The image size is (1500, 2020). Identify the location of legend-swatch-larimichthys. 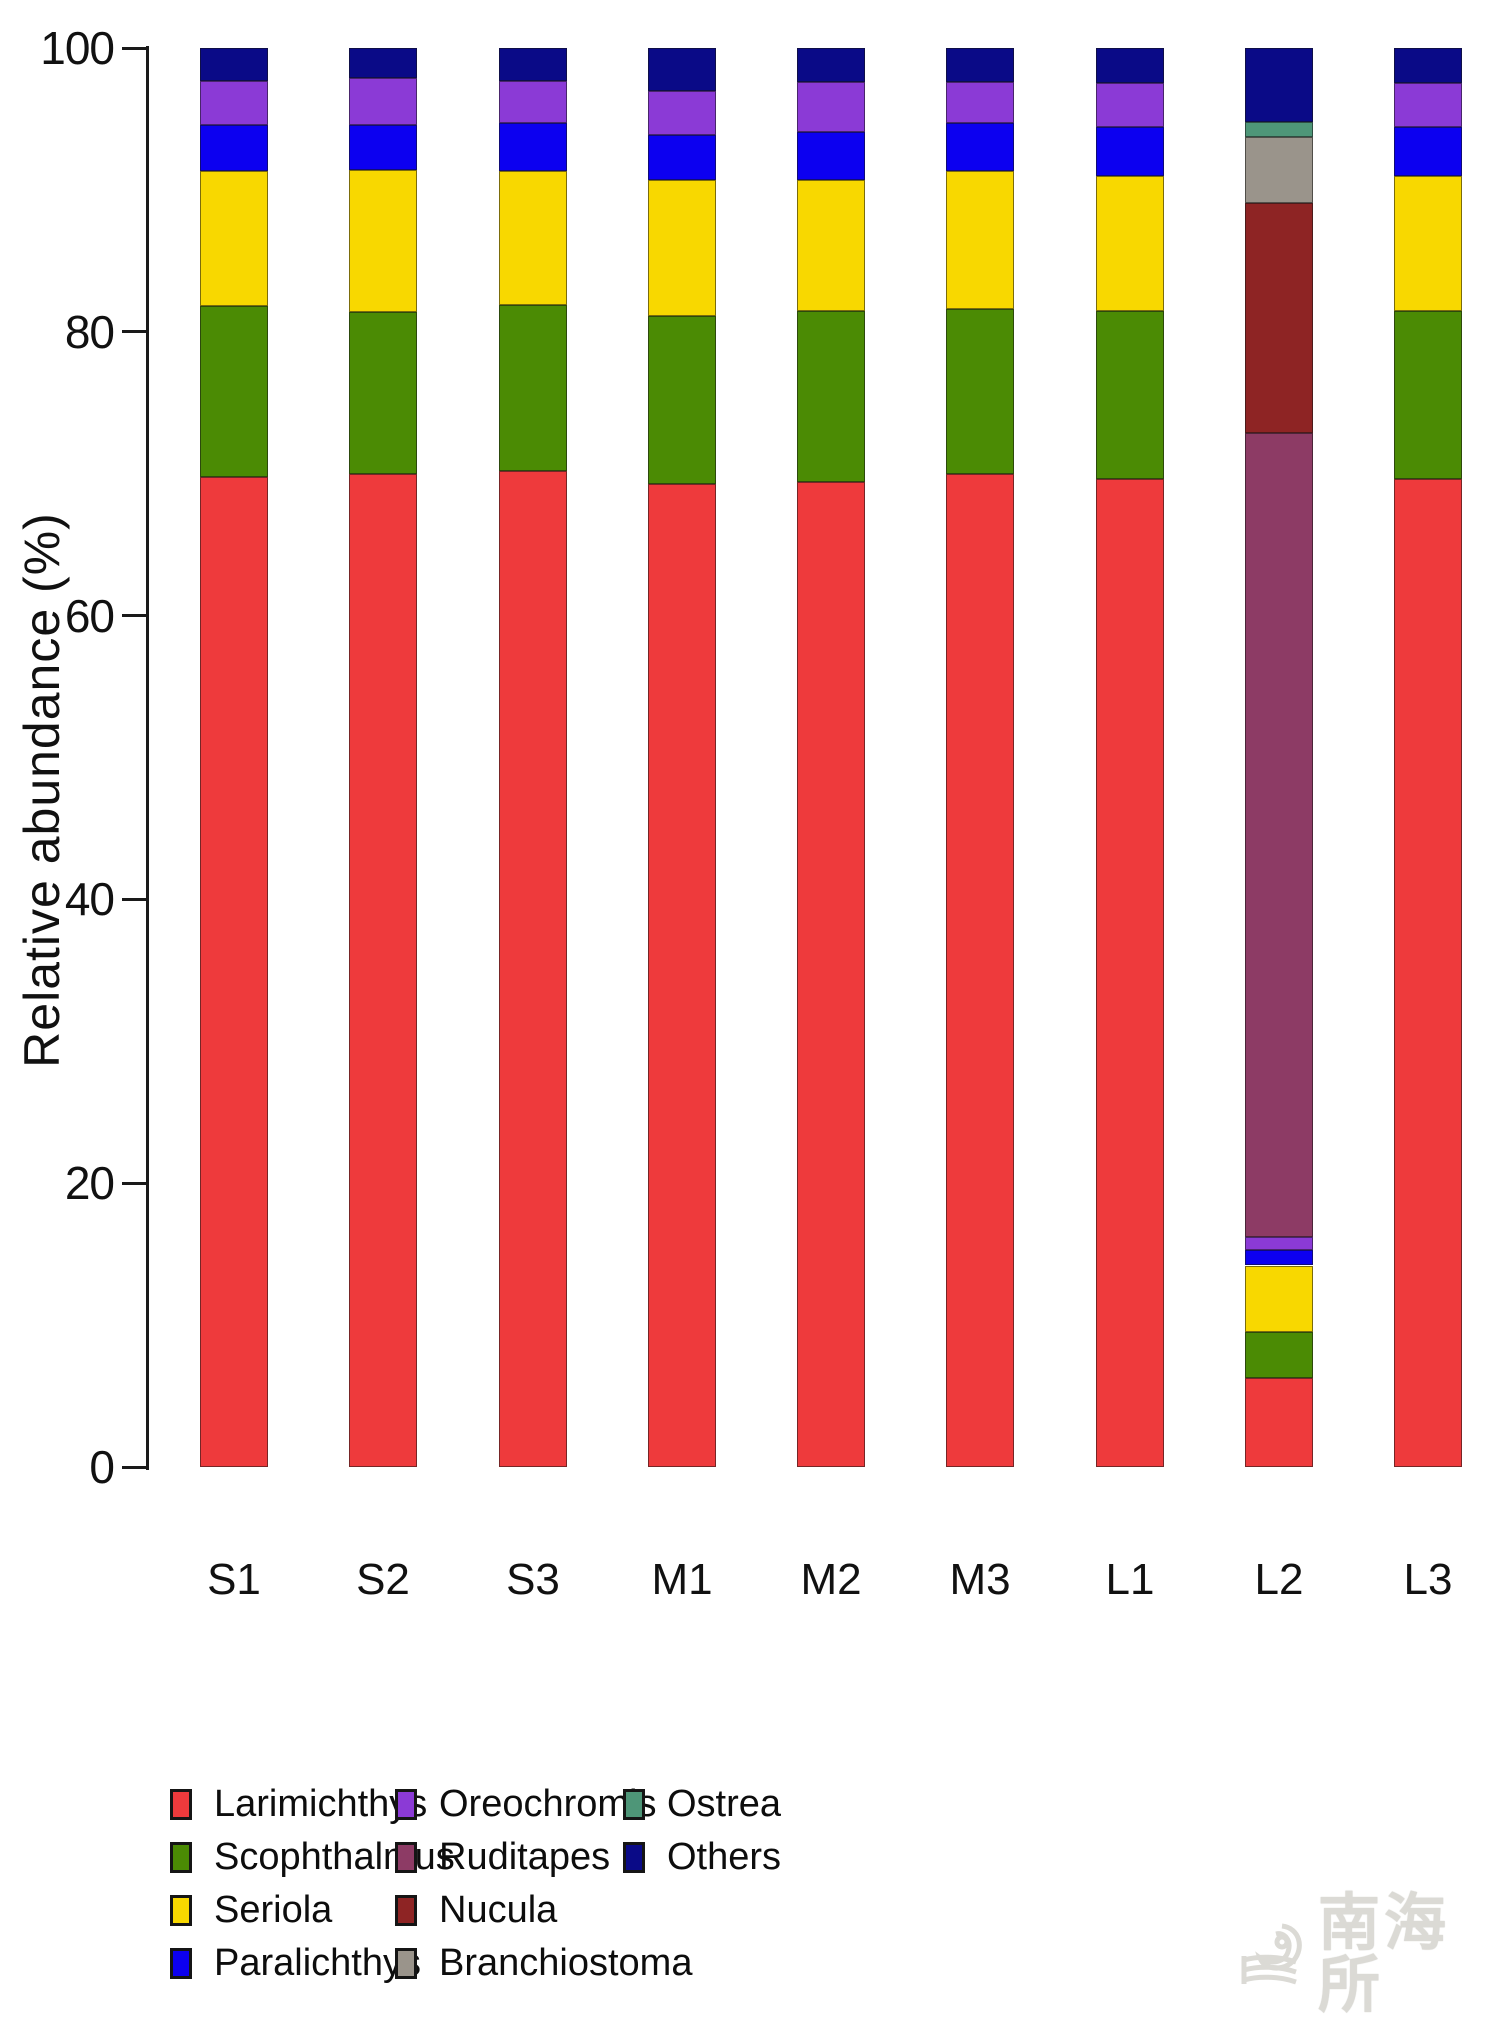
(181, 1804).